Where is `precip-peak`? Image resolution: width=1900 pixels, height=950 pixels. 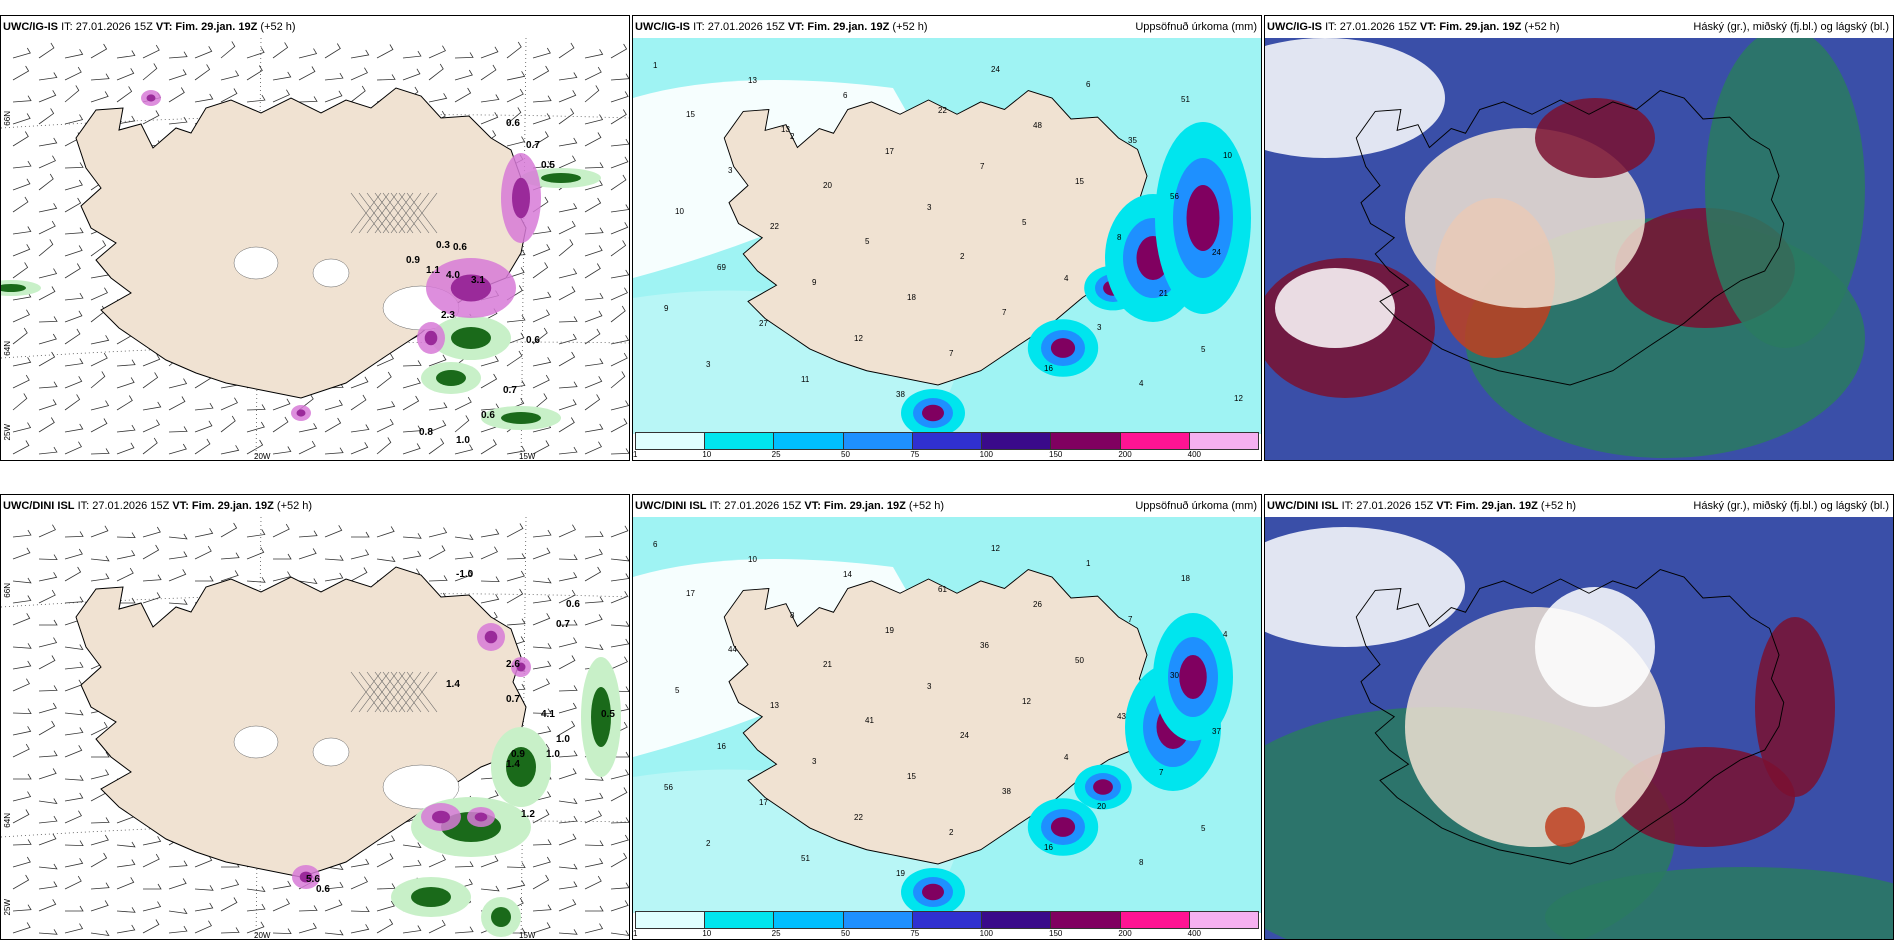 precip-peak is located at coordinates (1203, 218).